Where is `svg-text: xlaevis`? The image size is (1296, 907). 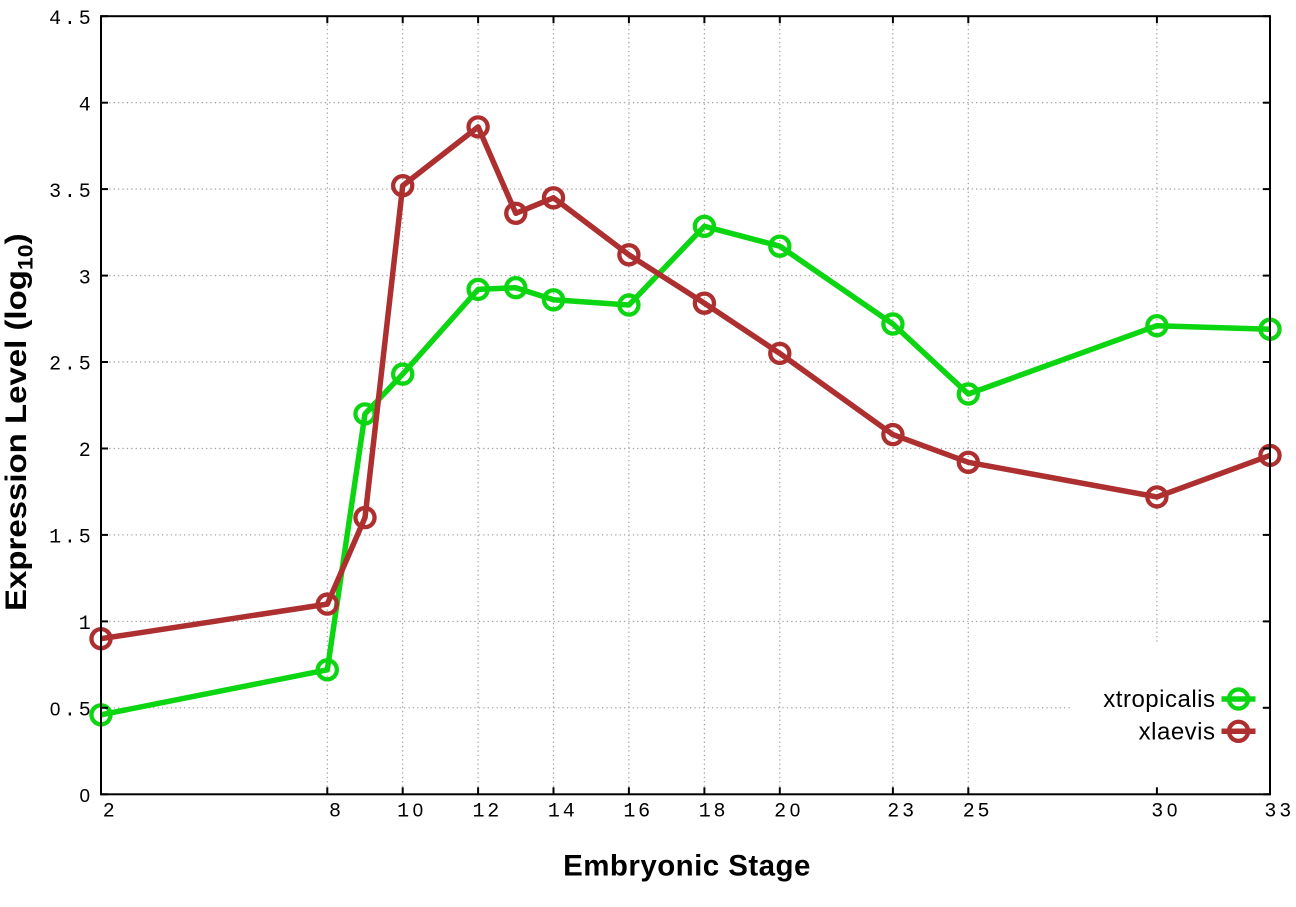
svg-text: xlaevis is located at coordinates (1177, 731).